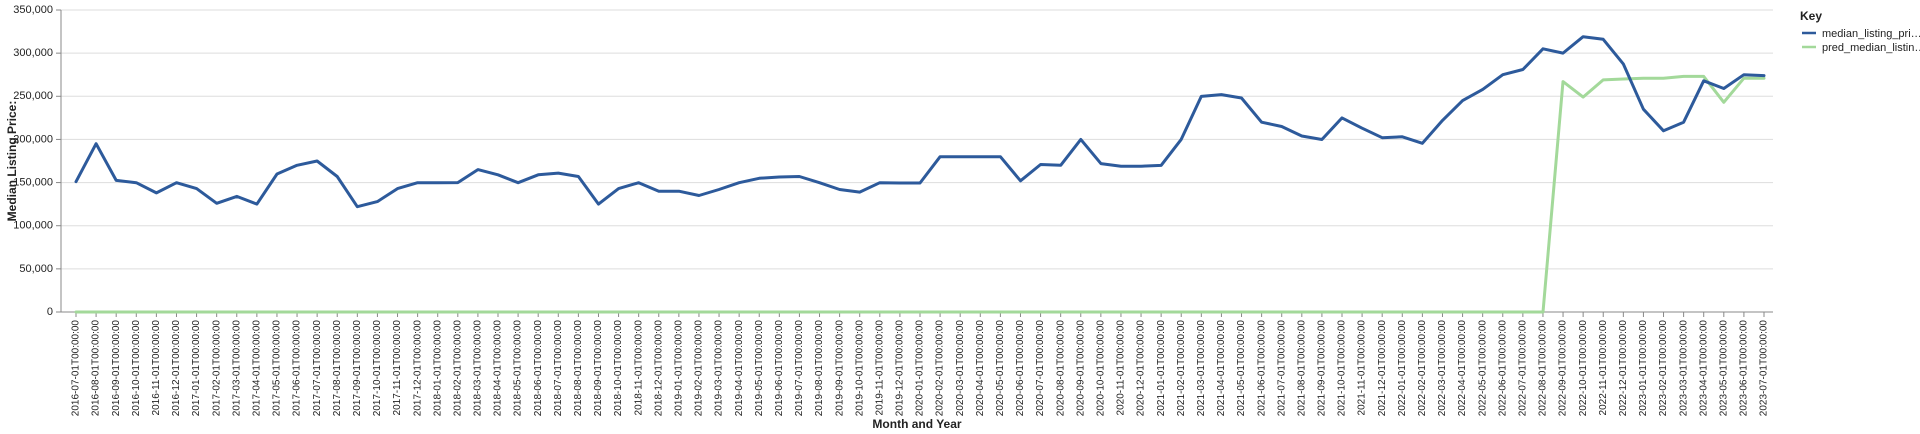  What do you see at coordinates (1462, 368) in the screenshot?
I see `x-tick-label: 2022-04-01T00:00:00` at bounding box center [1462, 368].